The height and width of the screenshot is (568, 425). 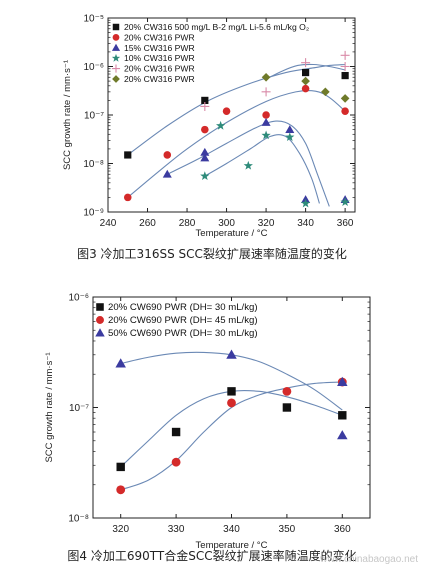 What do you see at coordinates (108, 223) in the screenshot?
I see `x-tick-label: 240` at bounding box center [108, 223].